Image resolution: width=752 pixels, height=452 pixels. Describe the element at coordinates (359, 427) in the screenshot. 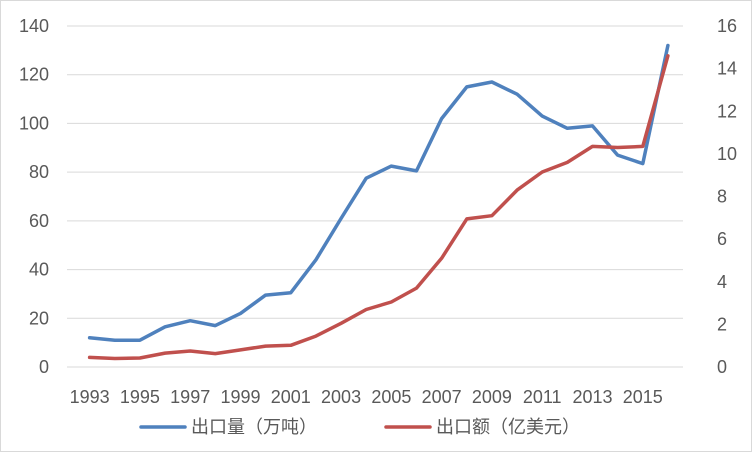

I see `legend: 出口量（万吨） 出口额（亿美元）` at that location.